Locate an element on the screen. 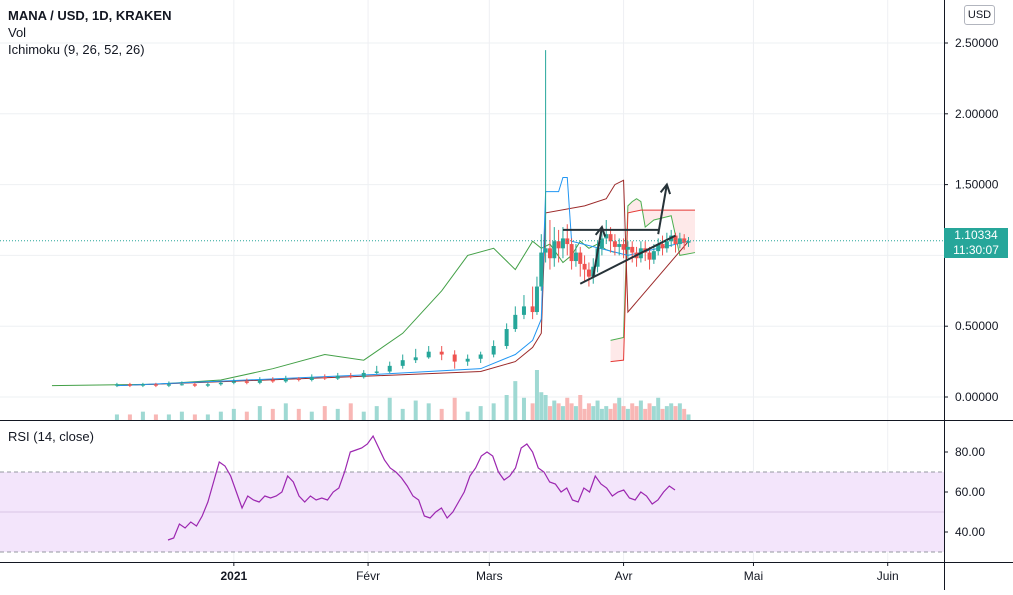 Image resolution: width=1013 pixels, height=595 pixels. rsi-line is located at coordinates (421, 487).